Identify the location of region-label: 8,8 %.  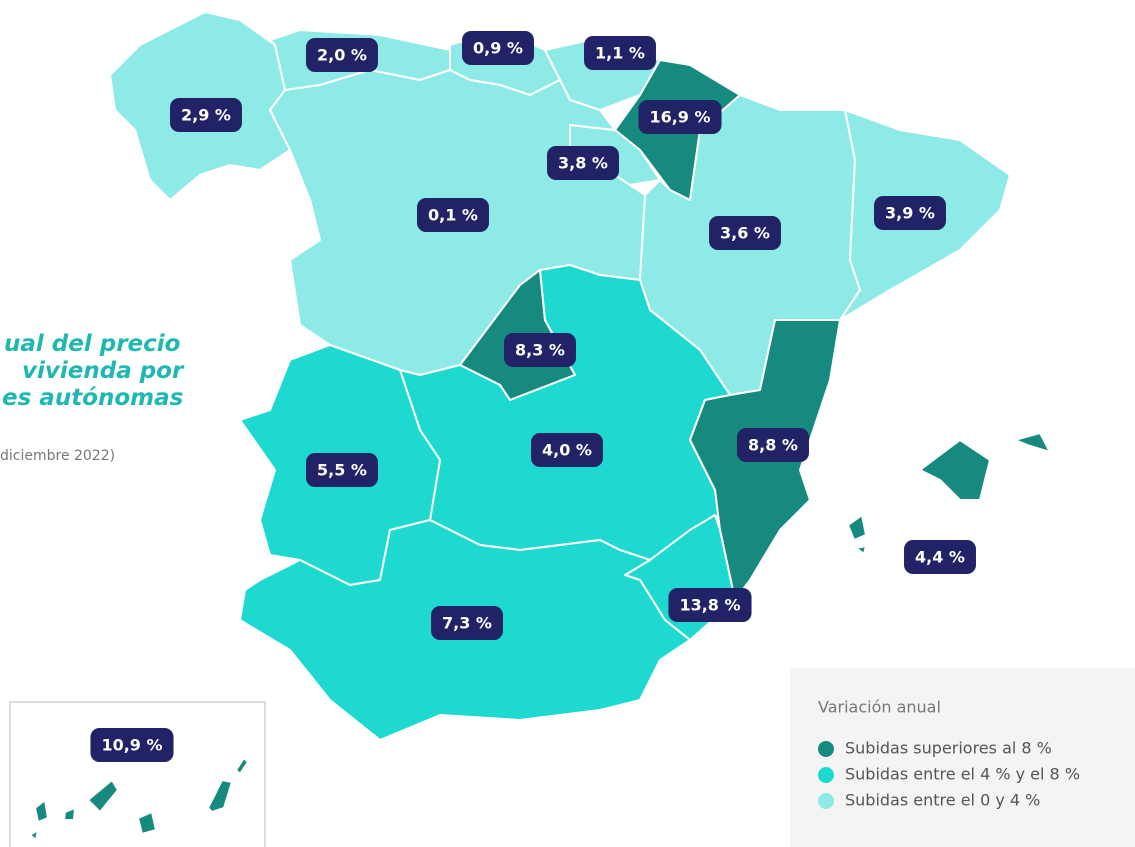
(773, 445).